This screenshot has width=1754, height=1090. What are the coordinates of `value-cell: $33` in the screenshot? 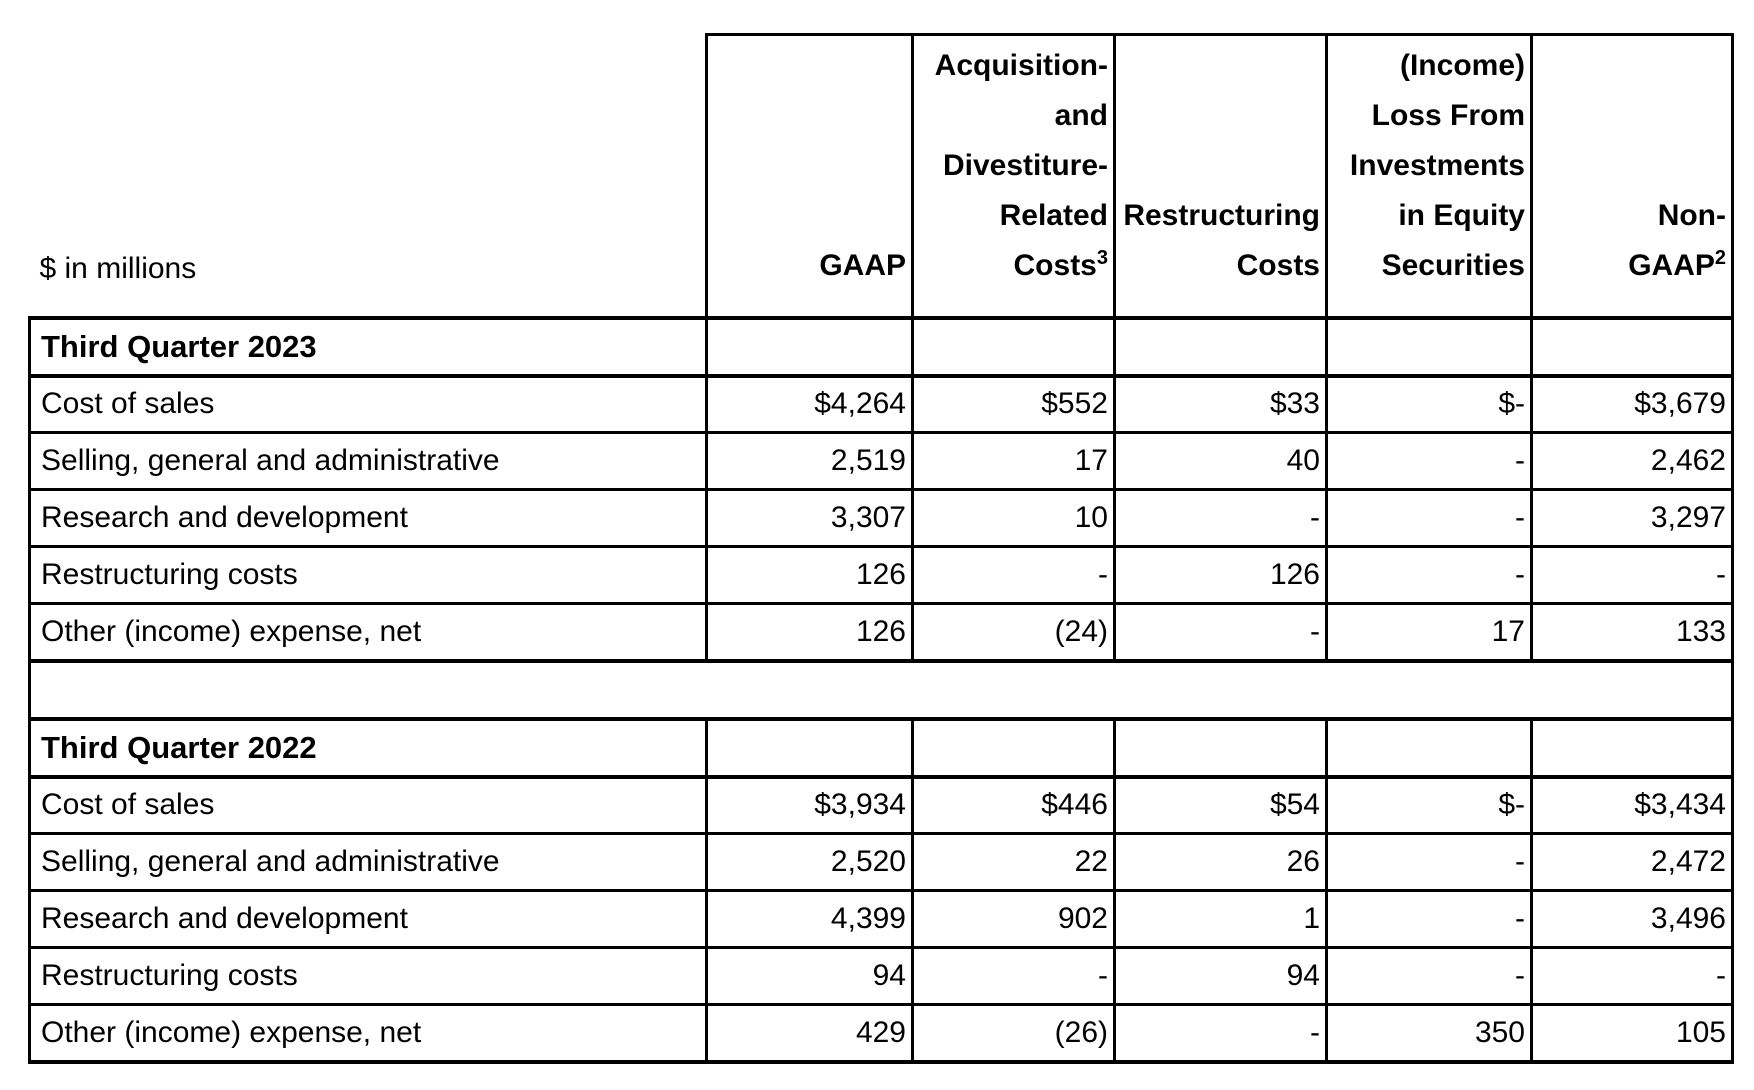 It's located at (1220, 404).